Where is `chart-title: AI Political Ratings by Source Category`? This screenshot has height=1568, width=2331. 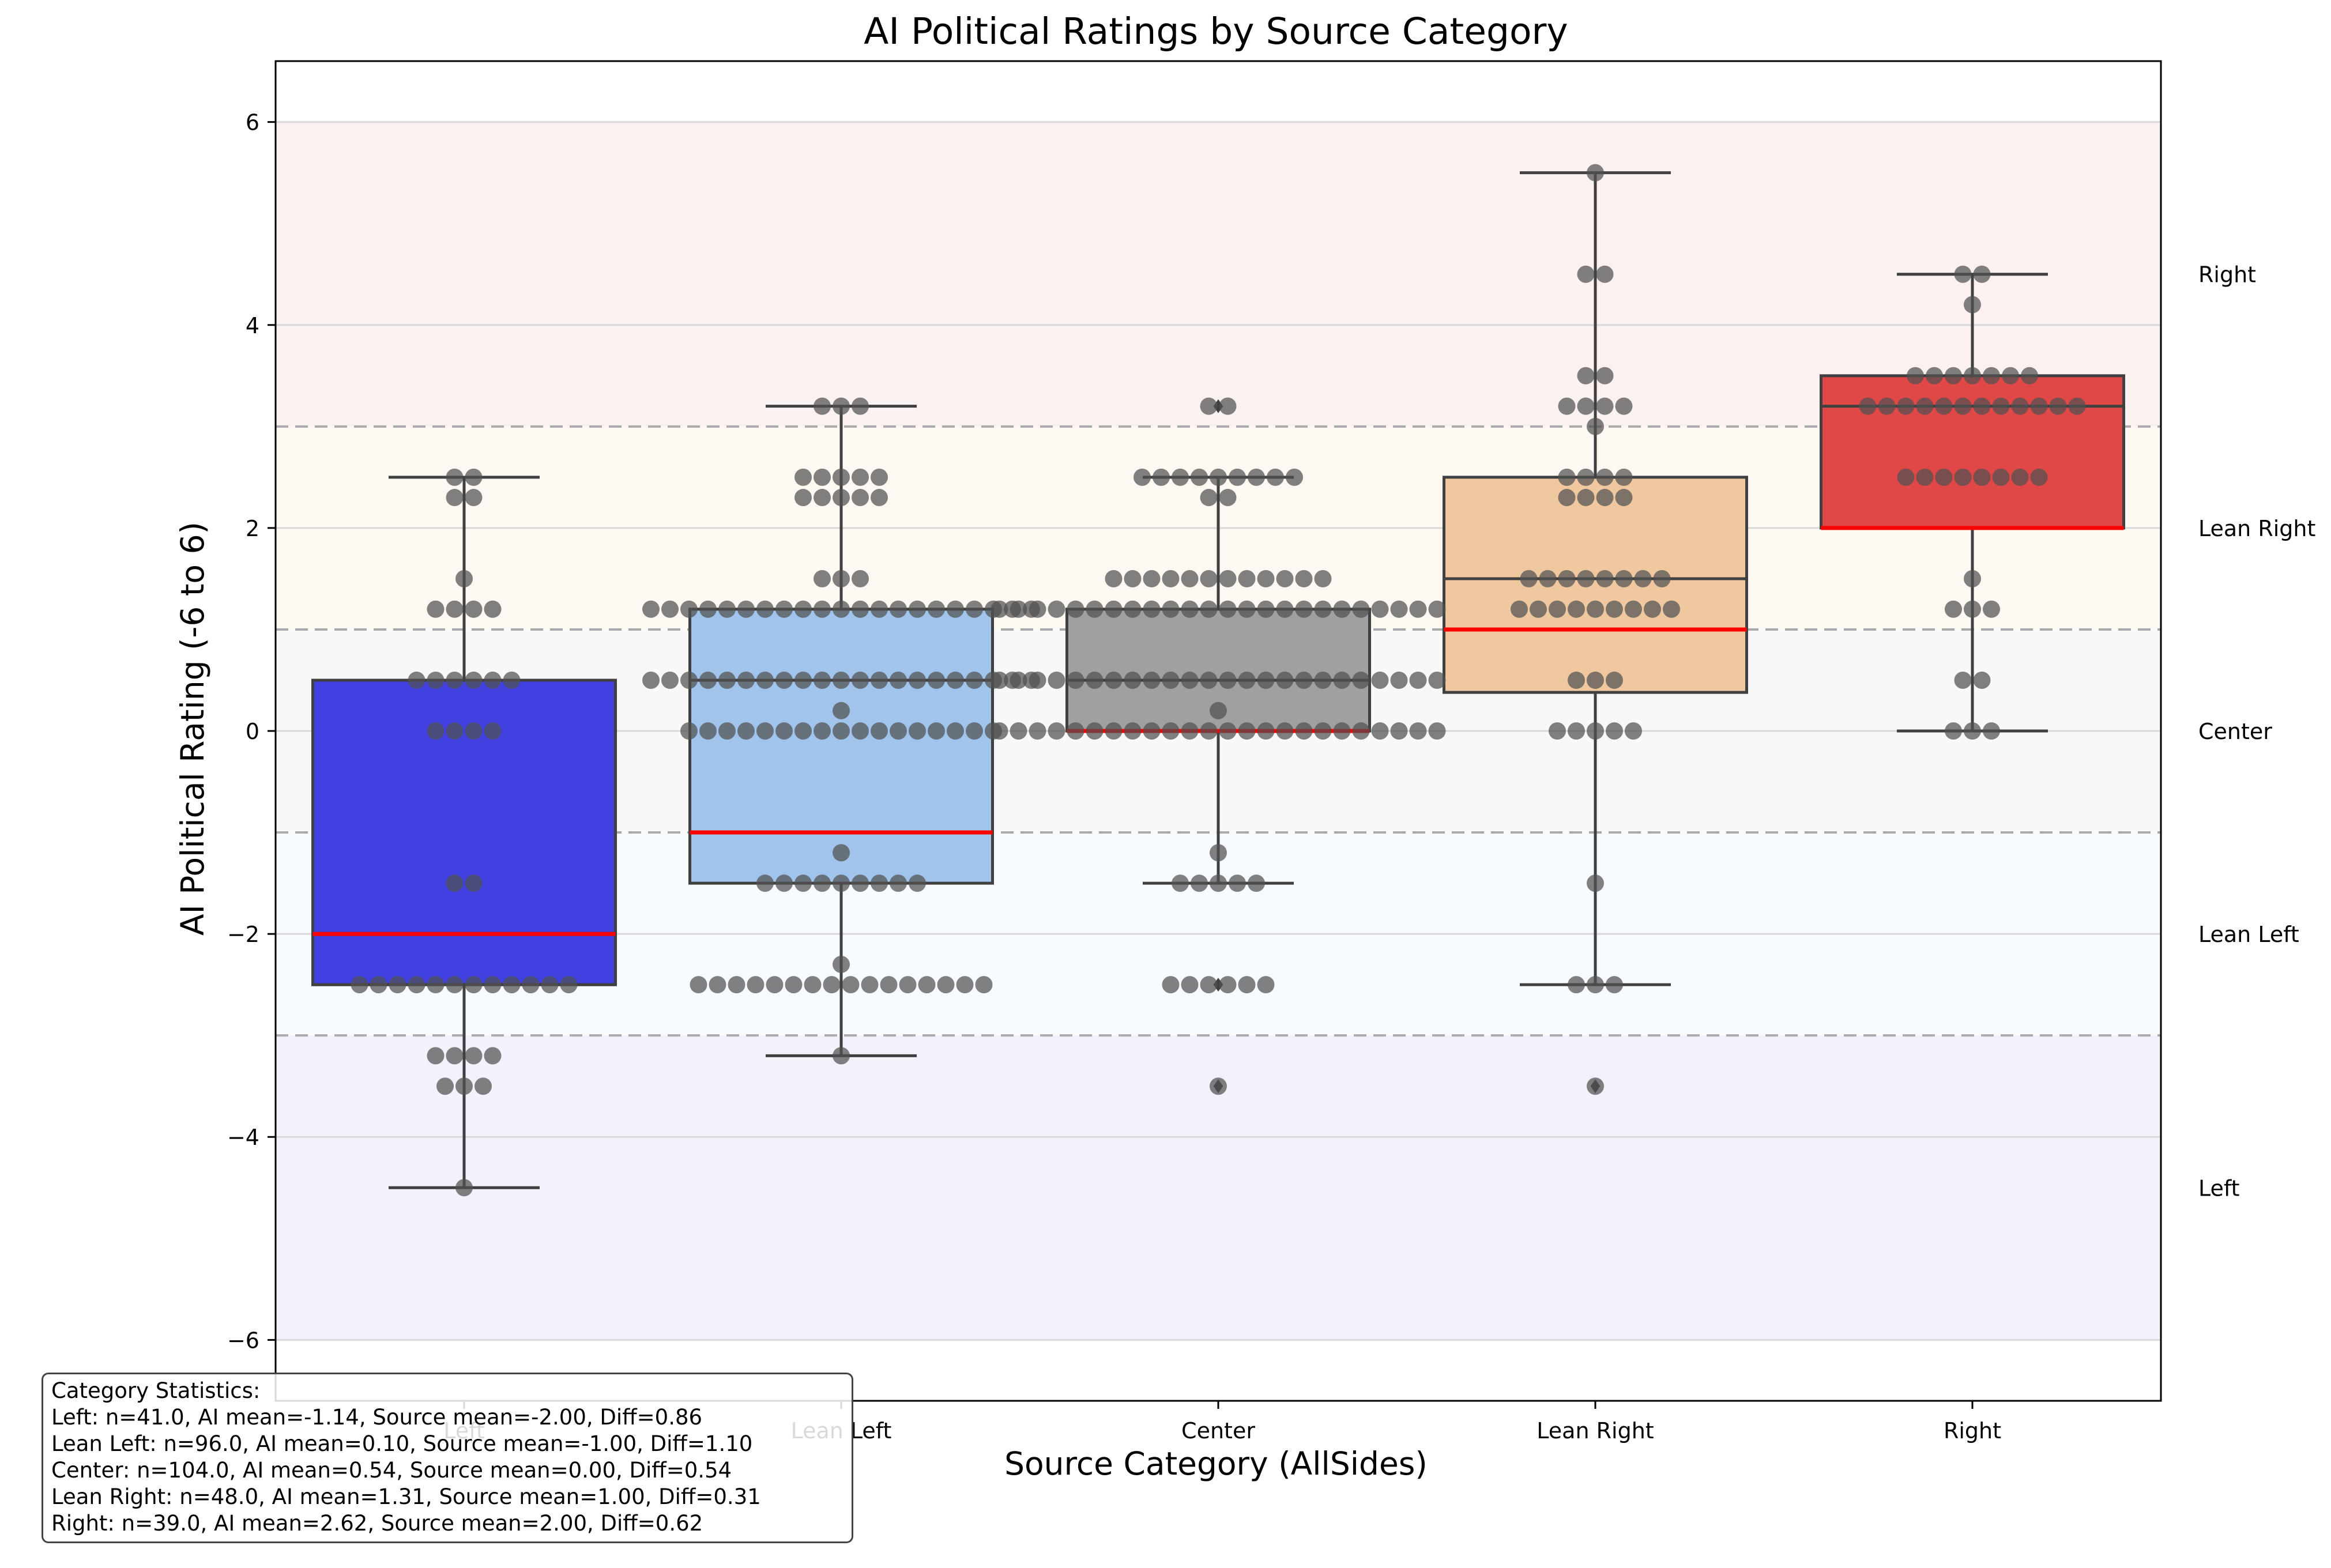
chart-title: AI Political Ratings by Source Category is located at coordinates (1216, 31).